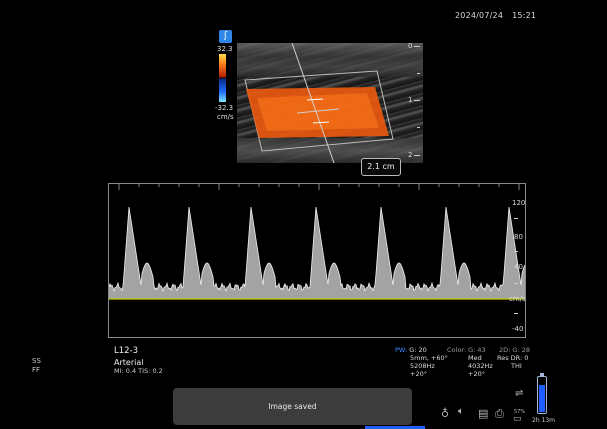 This screenshot has height=429, width=607. I want to click on battery-level, so click(542, 398).